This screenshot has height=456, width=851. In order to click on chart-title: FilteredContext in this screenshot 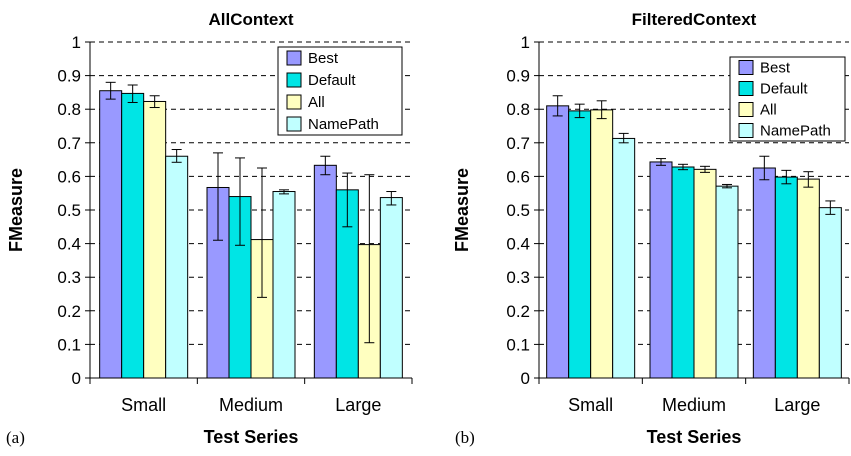, I will do `click(694, 19)`.